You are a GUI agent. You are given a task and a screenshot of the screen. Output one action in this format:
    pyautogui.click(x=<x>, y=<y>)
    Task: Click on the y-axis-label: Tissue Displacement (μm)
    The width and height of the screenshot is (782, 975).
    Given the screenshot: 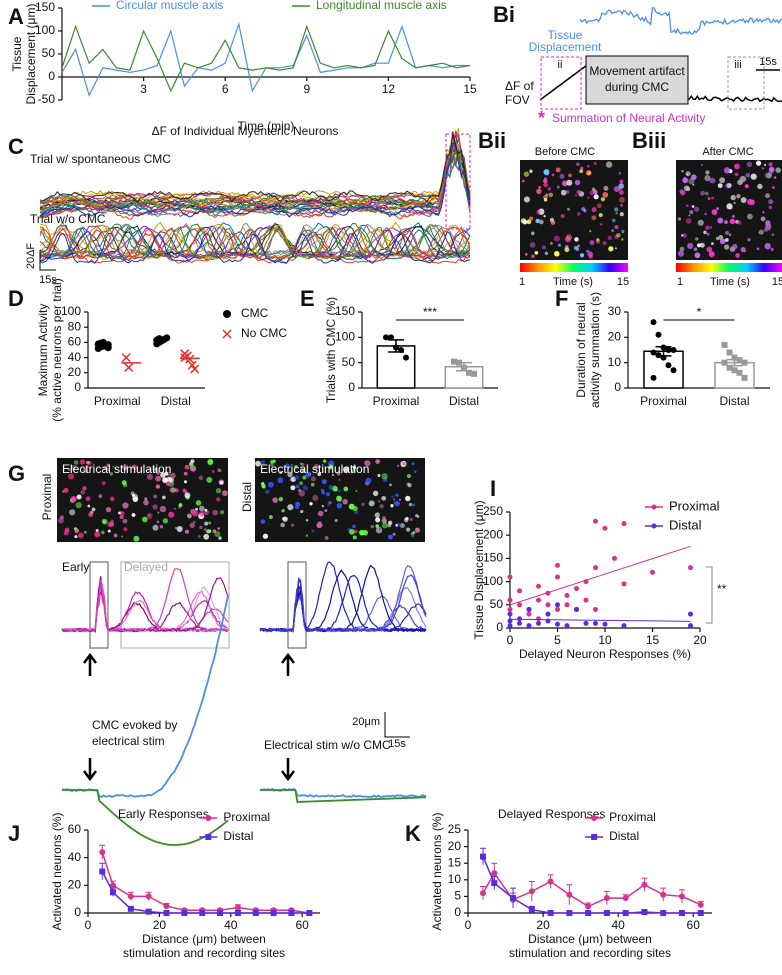 What is the action you would take?
    pyautogui.click(x=479, y=569)
    